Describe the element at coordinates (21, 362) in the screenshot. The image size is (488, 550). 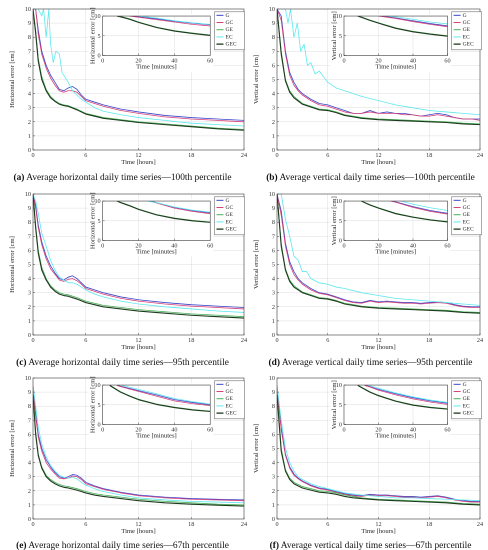
I see `caption-letter: (c)` at that location.